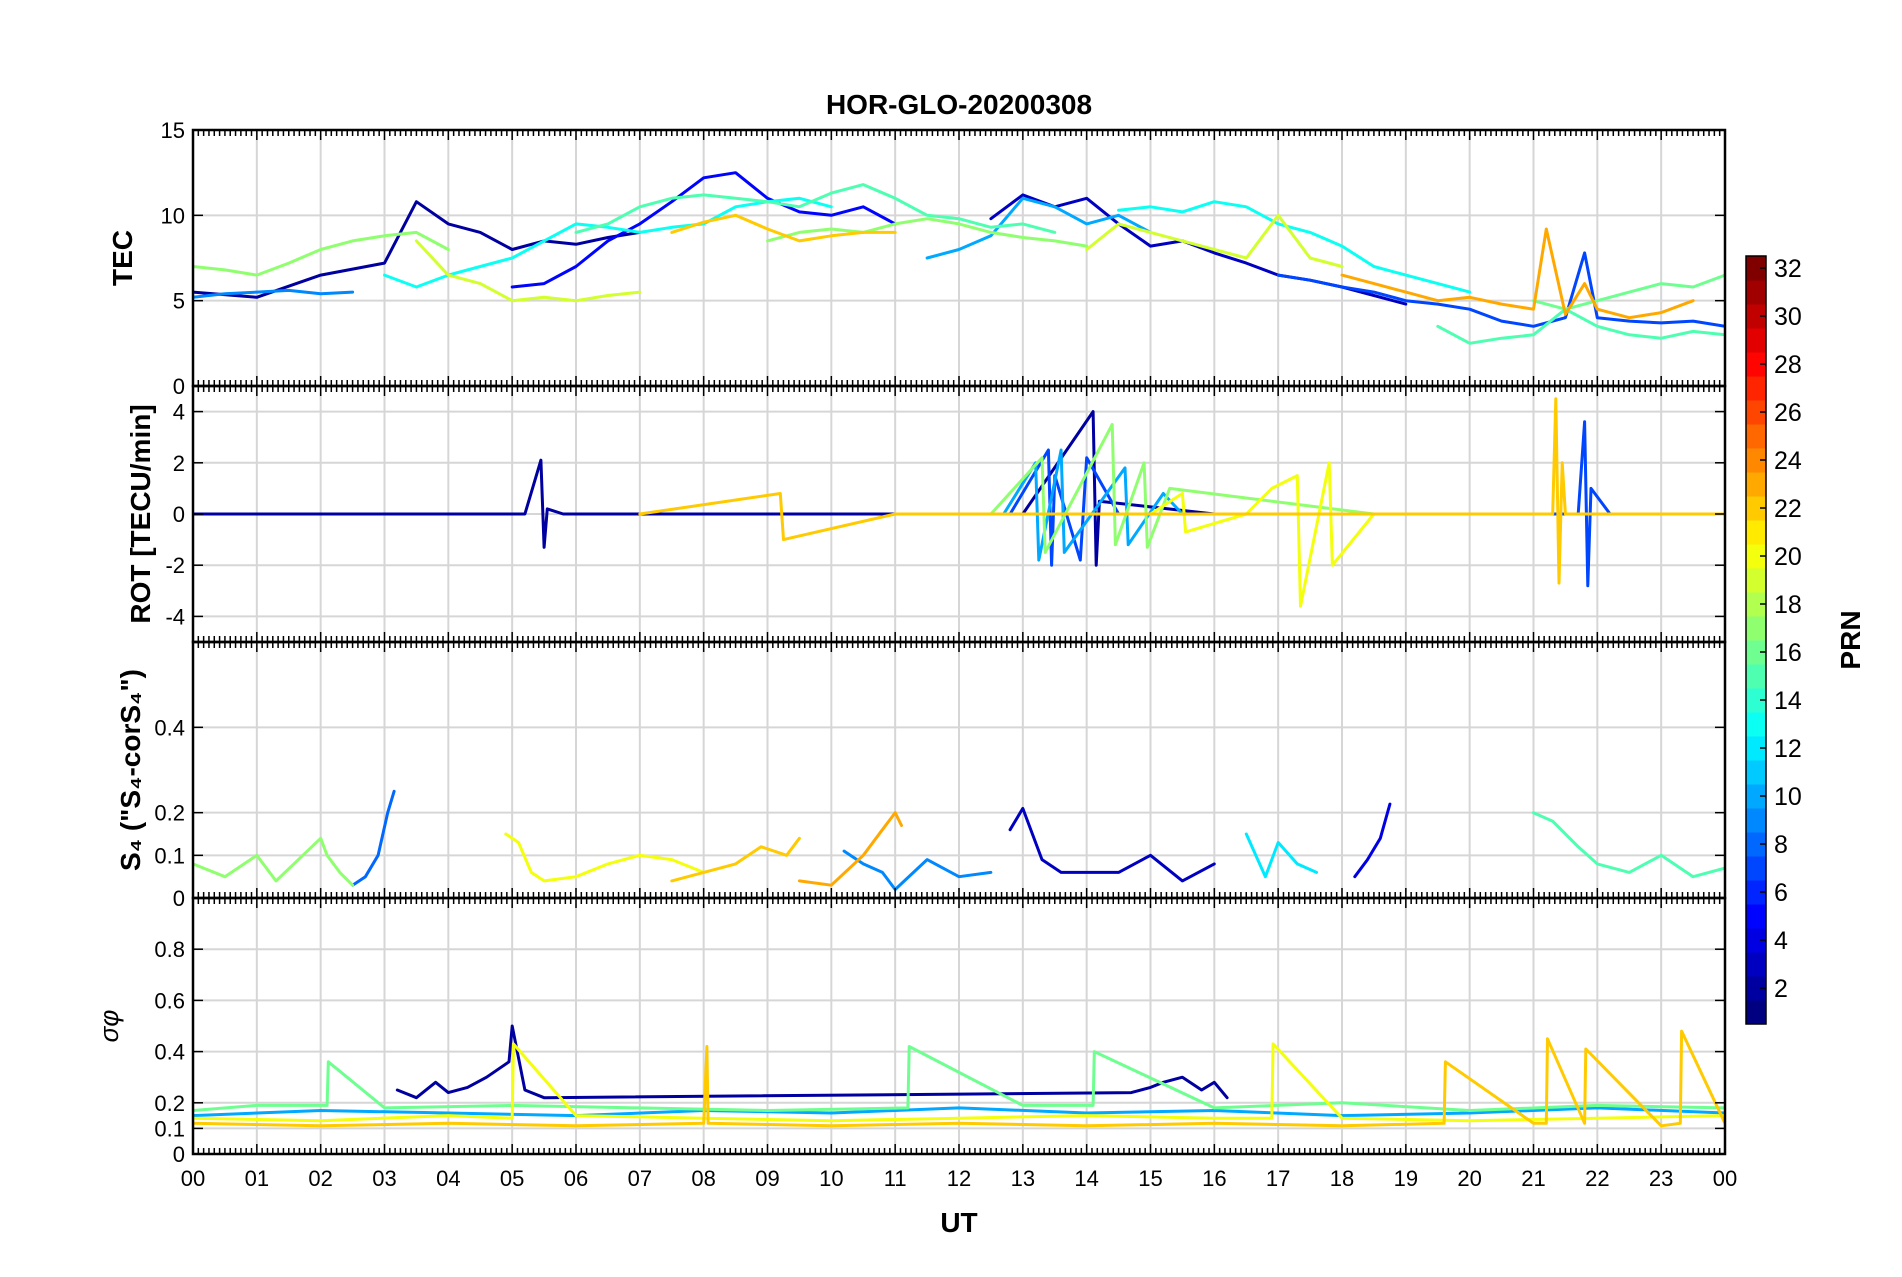 Image resolution: width=1902 pixels, height=1277 pixels. What do you see at coordinates (179, 386) in the screenshot?
I see `tec-y-tick-label: 0` at bounding box center [179, 386].